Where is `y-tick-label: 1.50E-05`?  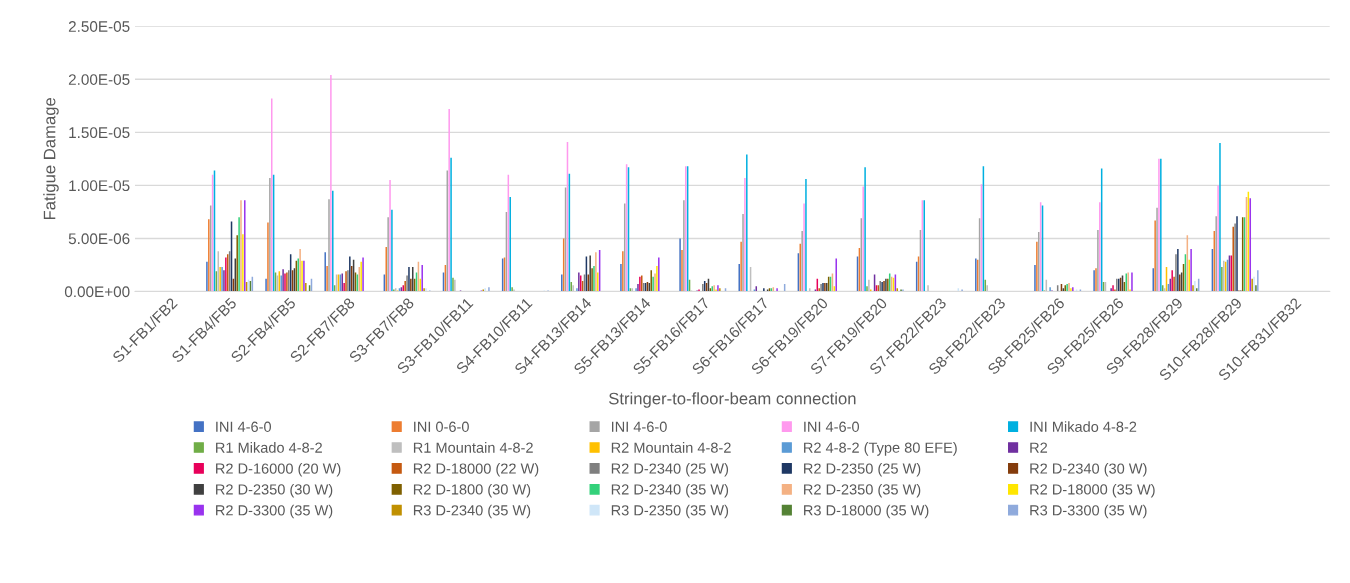
y-tick-label: 1.50E-05 is located at coordinates (99, 133).